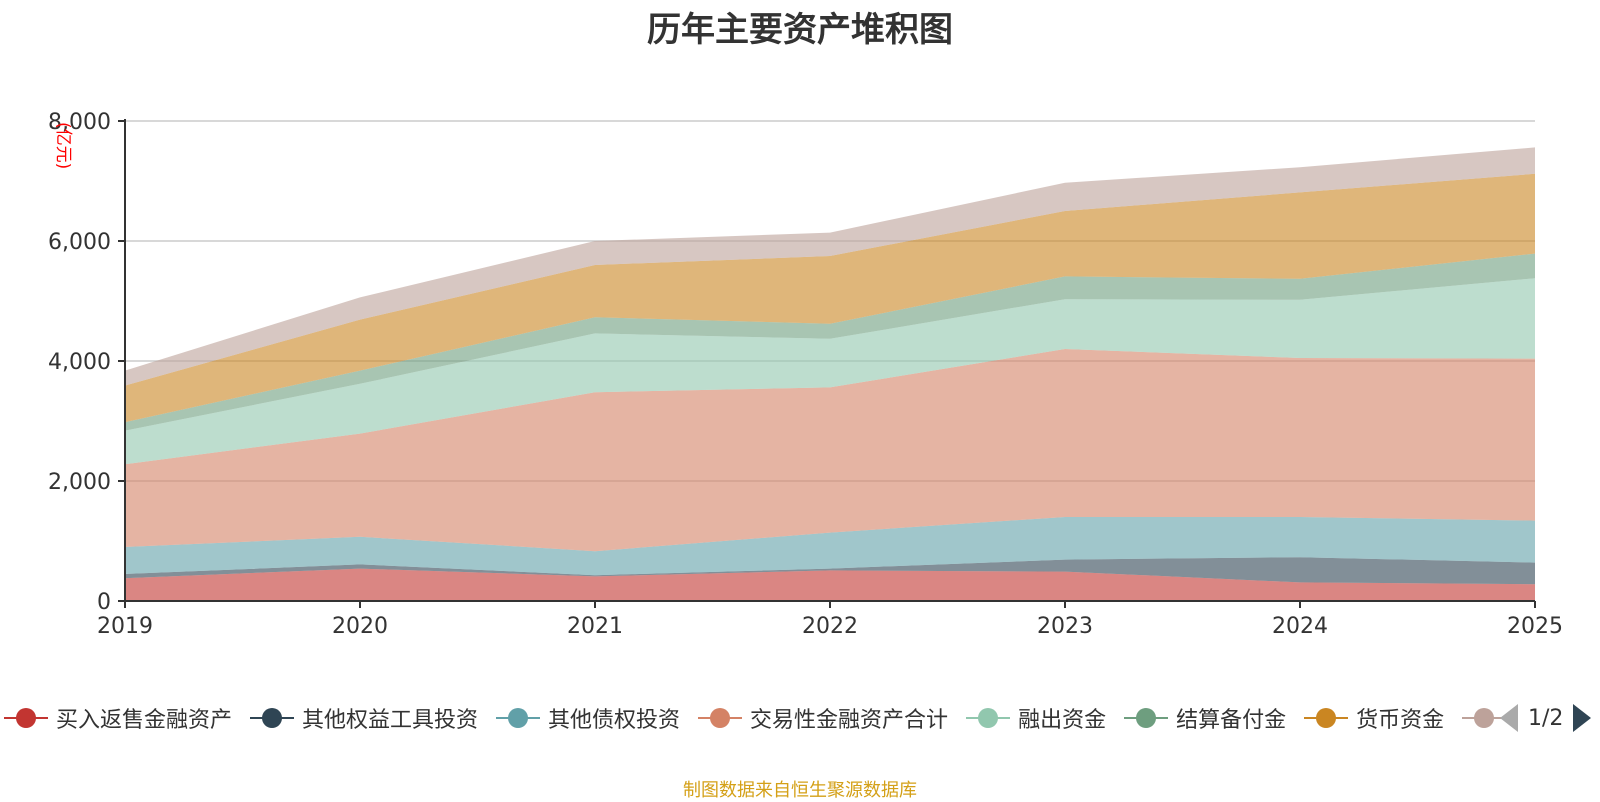 This screenshot has height=802, width=1600. What do you see at coordinates (1300, 626) in the screenshot?
I see `x-tick-label: 2024` at bounding box center [1300, 626].